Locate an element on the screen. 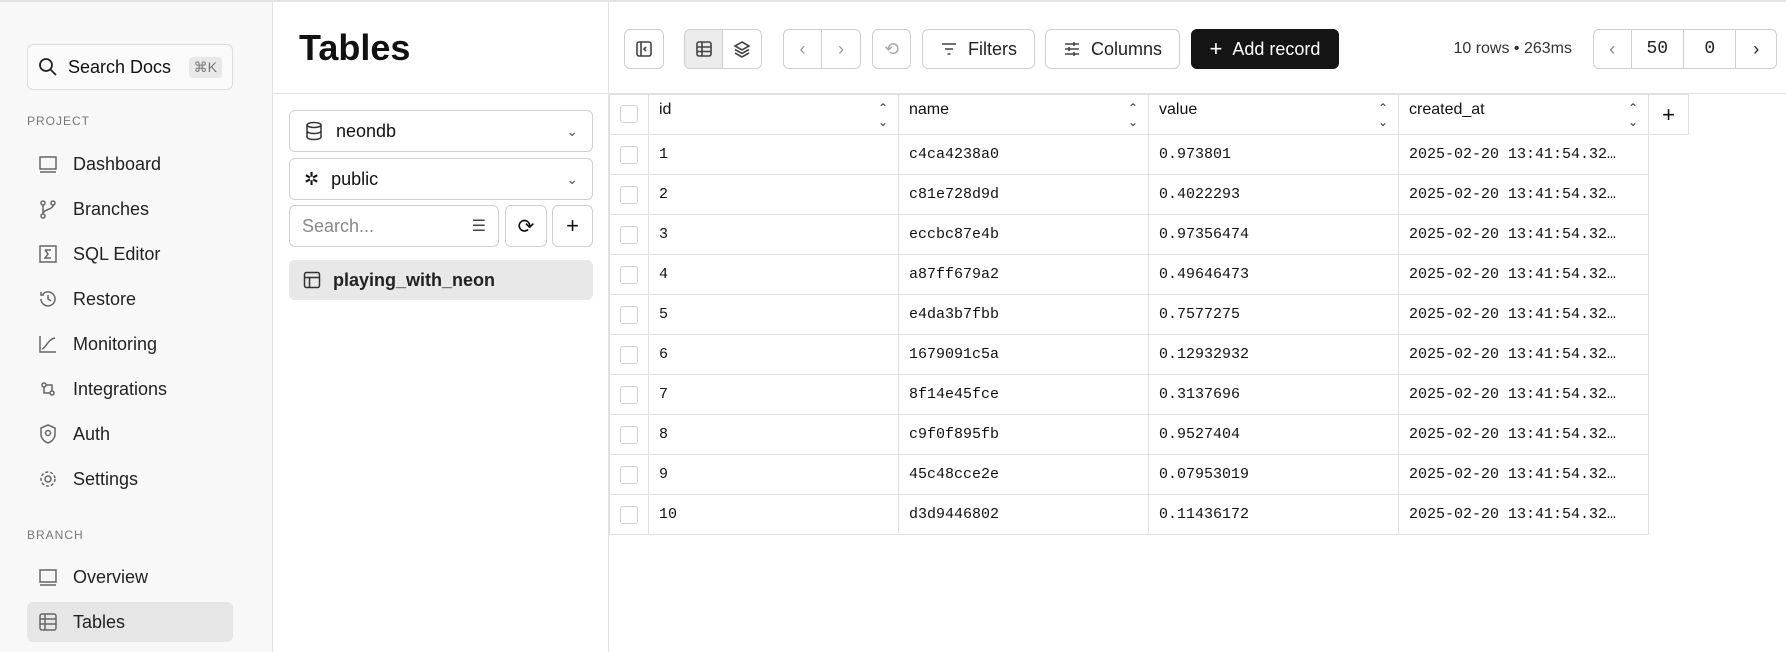  cell-value: 0.11436172 is located at coordinates (1273, 514).